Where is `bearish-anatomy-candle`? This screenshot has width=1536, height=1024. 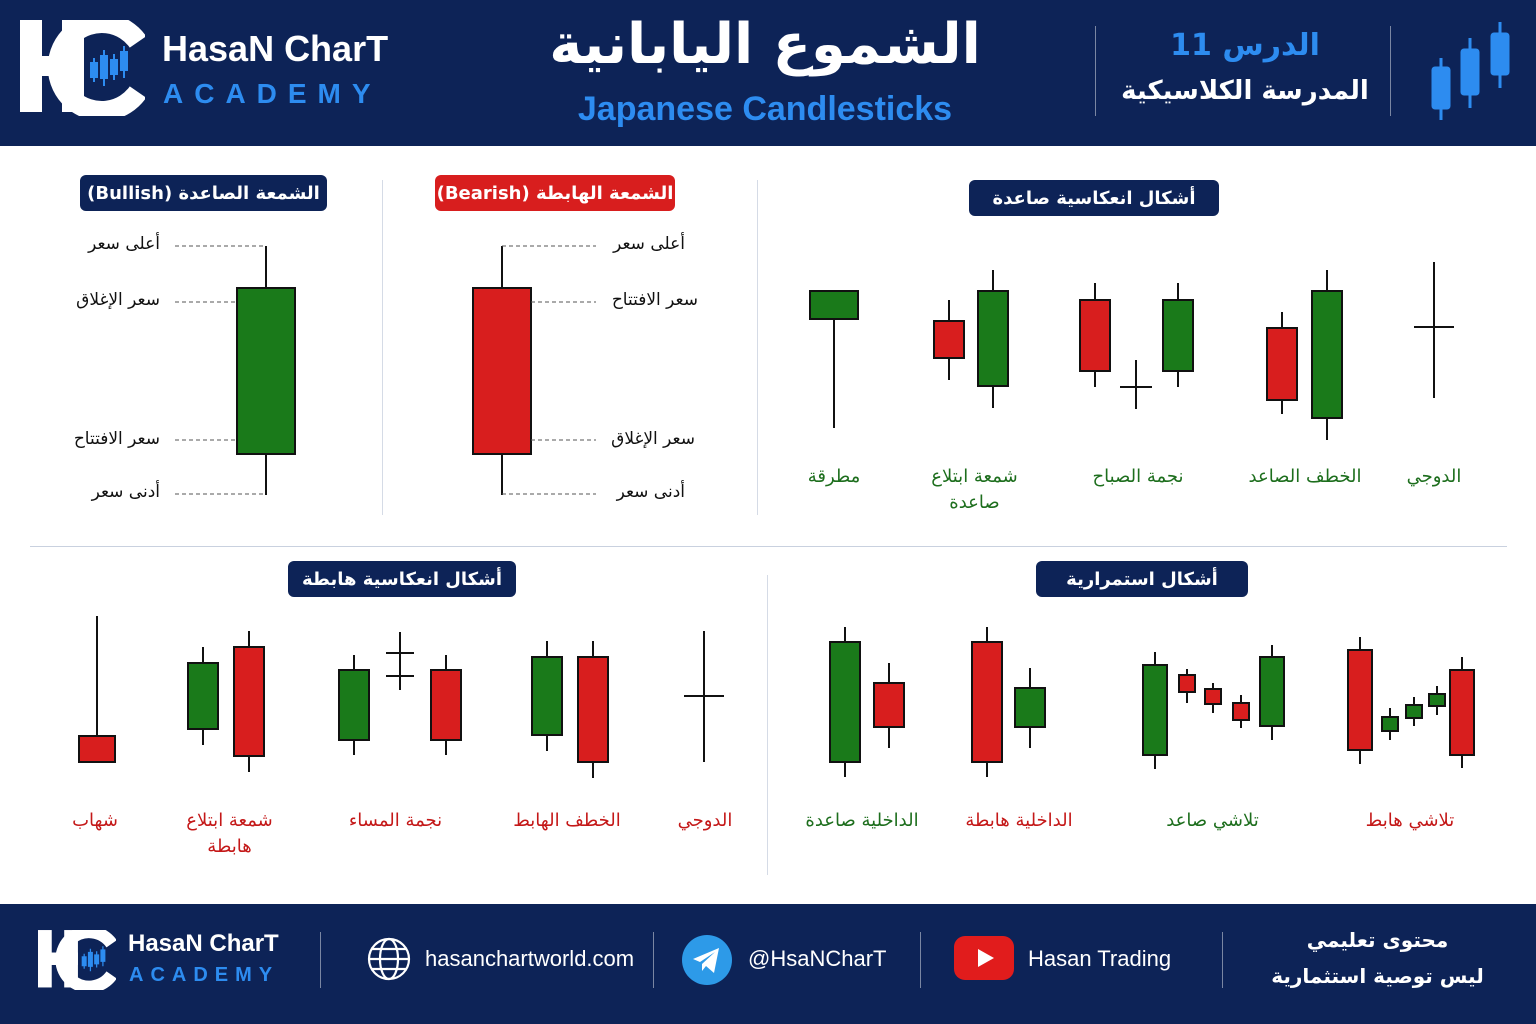 bearish-anatomy-candle is located at coordinates (502, 370).